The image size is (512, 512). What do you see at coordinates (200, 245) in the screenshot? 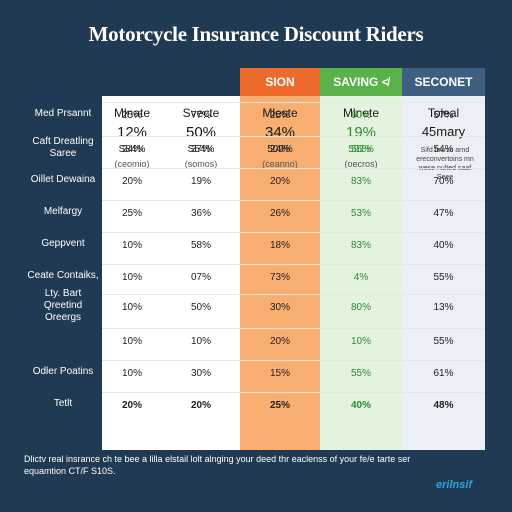
I see `table-cell: 58%` at bounding box center [200, 245].